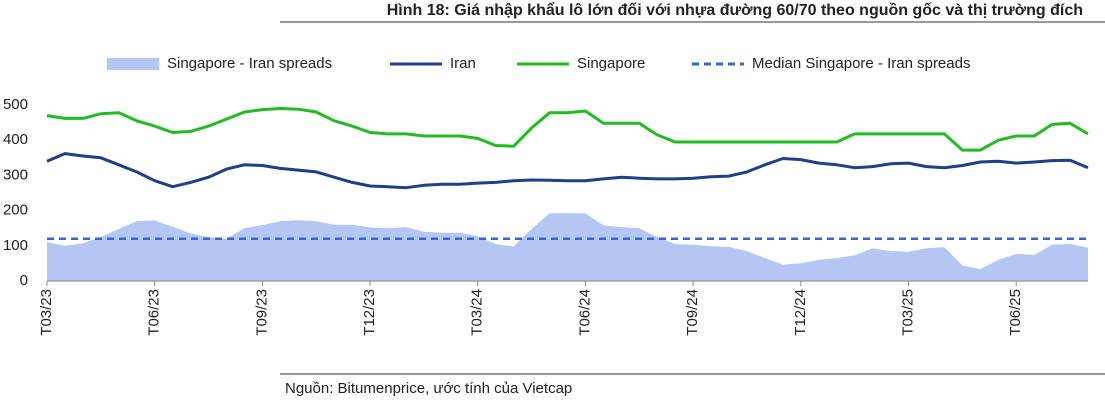 The height and width of the screenshot is (400, 1105). Describe the element at coordinates (369, 312) in the screenshot. I see `x-tick-label: T12/23` at that location.